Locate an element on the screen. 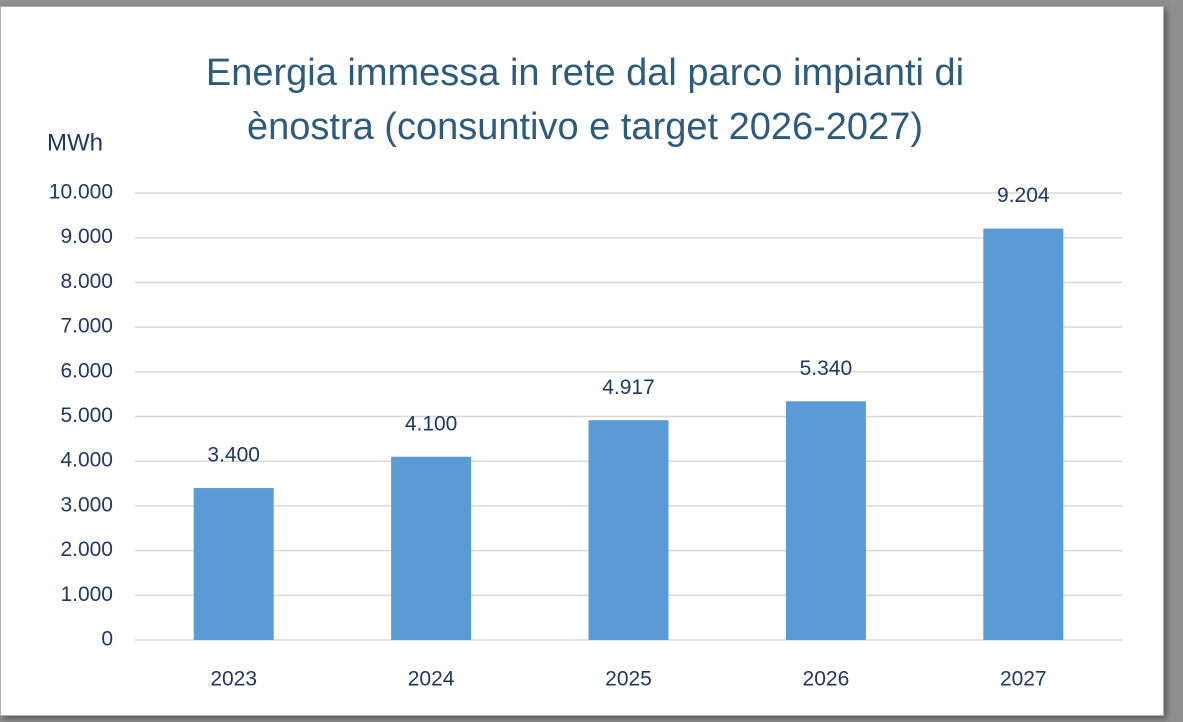  x-tick-label: 2026 is located at coordinates (826, 679).